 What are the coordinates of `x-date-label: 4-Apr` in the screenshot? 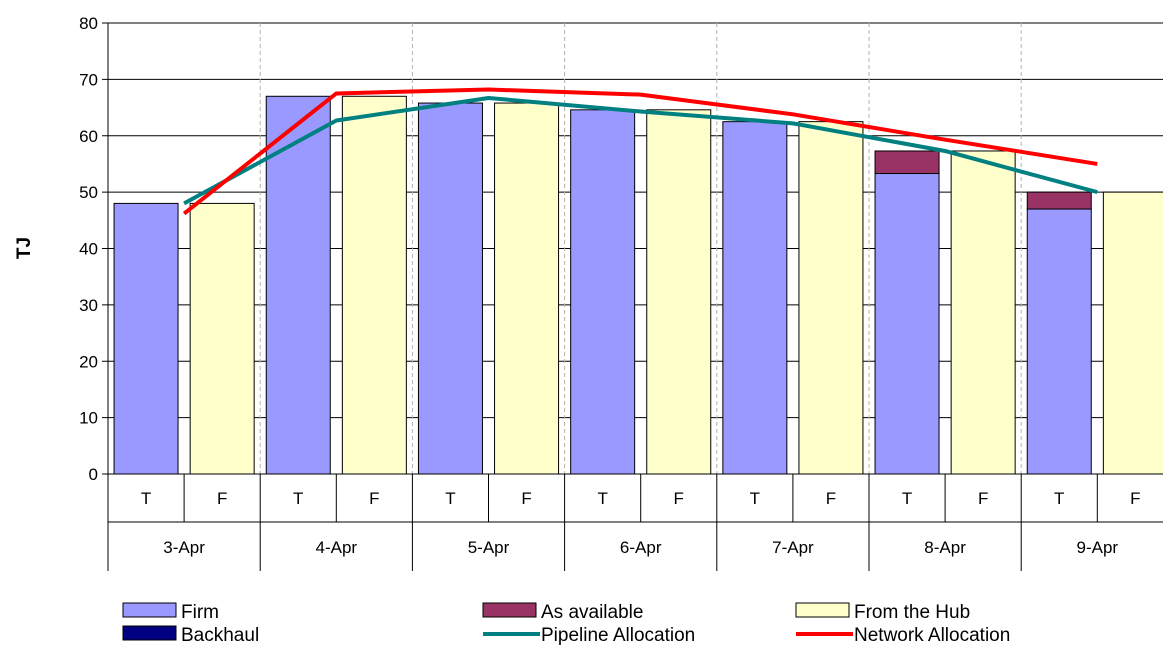 It's located at (337, 547).